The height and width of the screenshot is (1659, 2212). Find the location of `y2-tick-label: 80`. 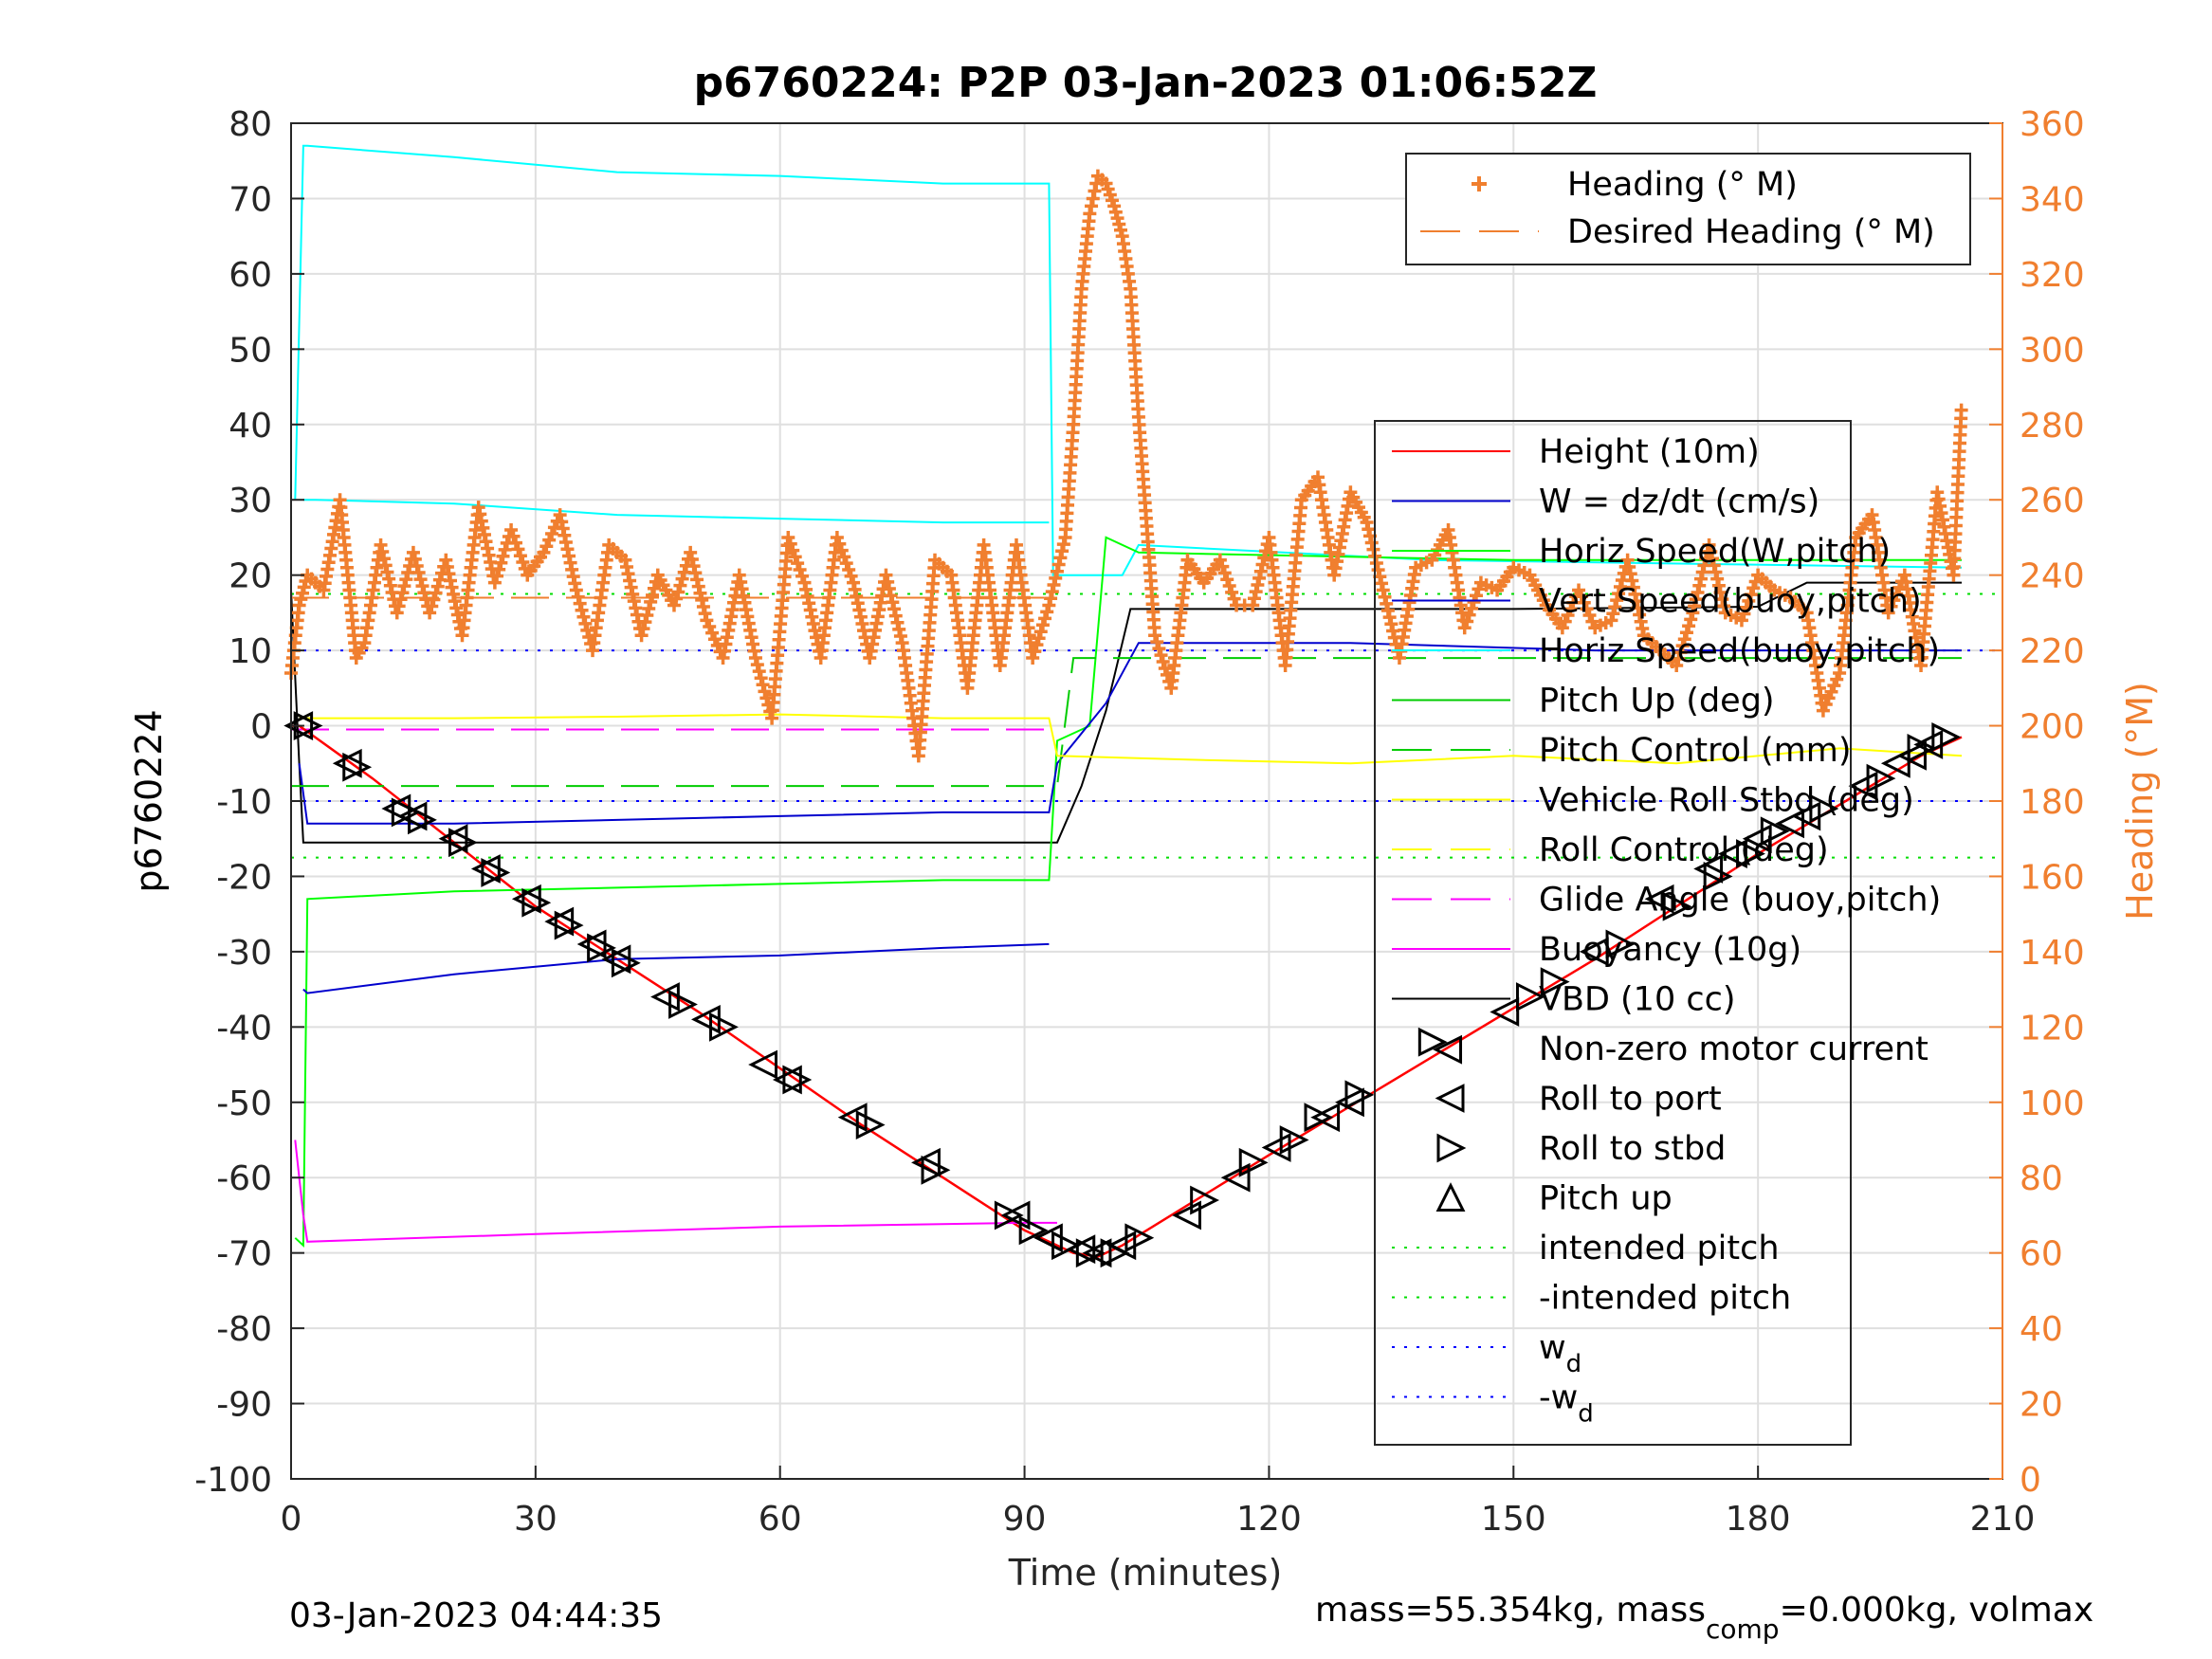

y2-tick-label: 80 is located at coordinates (2041, 1178).